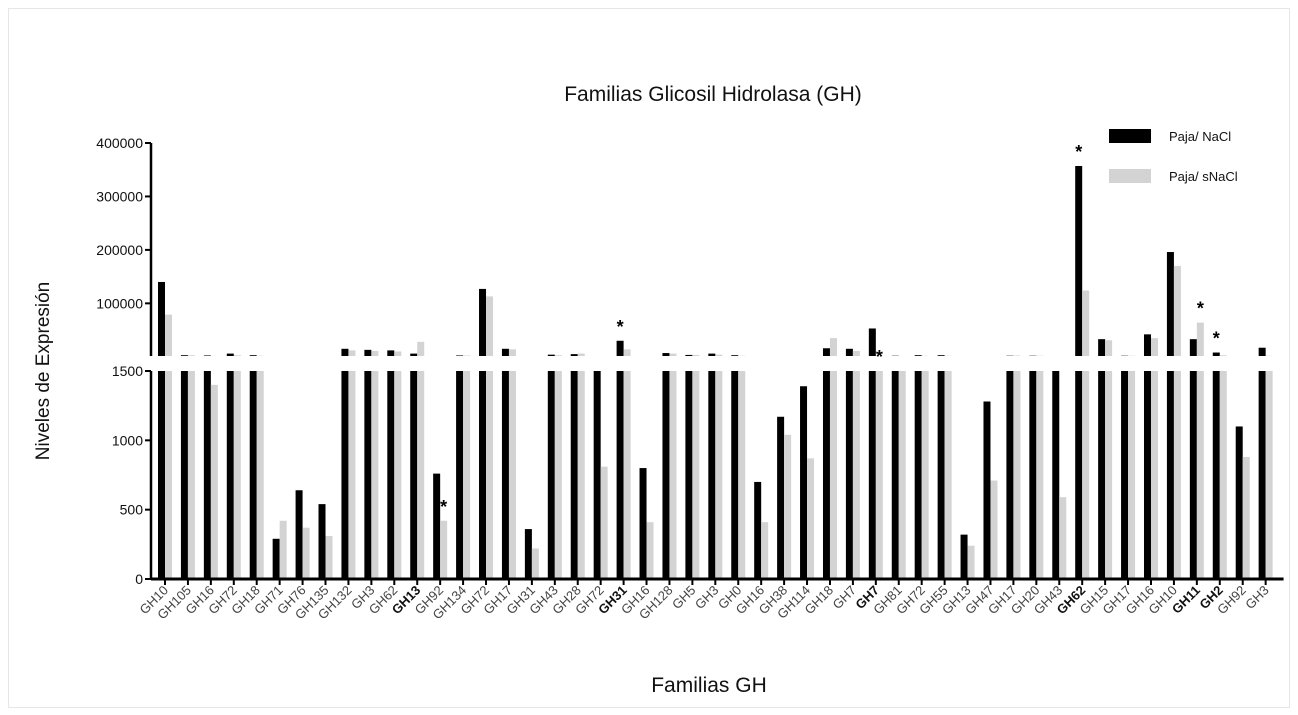 Image resolution: width=1298 pixels, height=715 pixels. What do you see at coordinates (713, 94) in the screenshot?
I see `chart-title: Familias Glicosil Hidrolasa (GH)` at bounding box center [713, 94].